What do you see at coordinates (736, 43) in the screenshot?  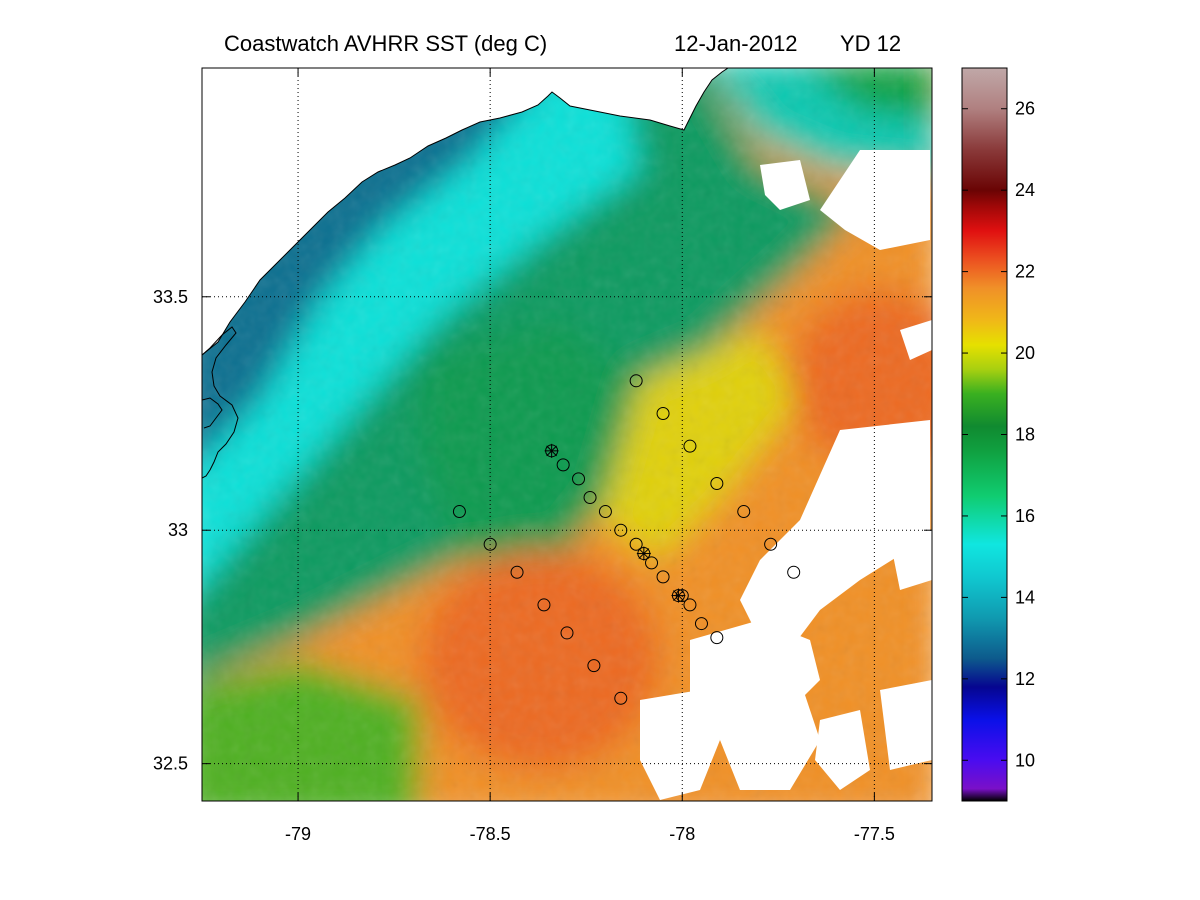 I see `title-date: 12-Jan-2012` at bounding box center [736, 43].